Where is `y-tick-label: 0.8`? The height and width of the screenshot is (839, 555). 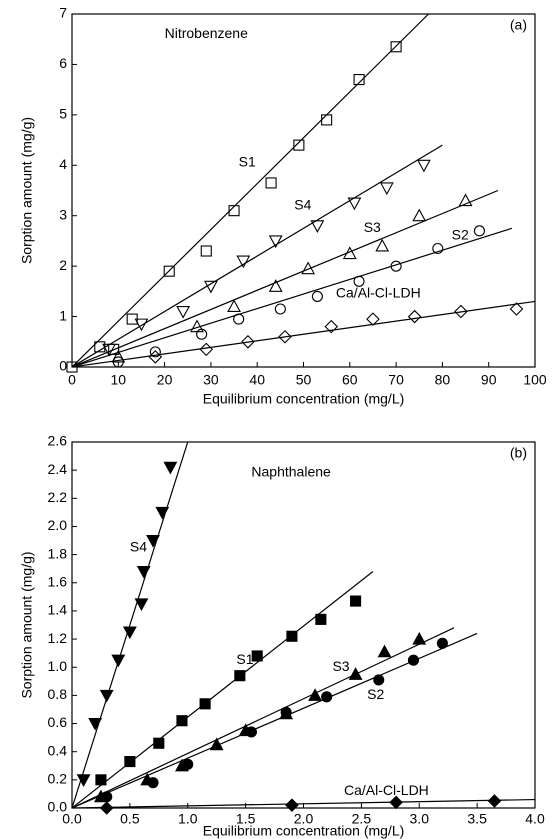 y-tick-label: 0.8 is located at coordinates (58, 694).